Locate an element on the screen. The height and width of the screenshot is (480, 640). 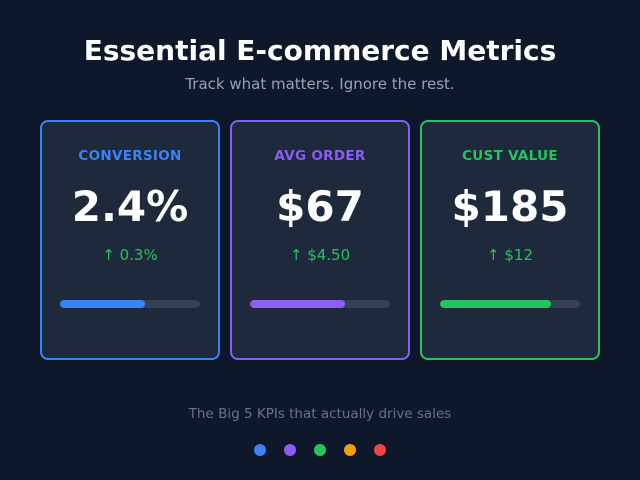
card-label: AVG ORDER is located at coordinates (320, 156).